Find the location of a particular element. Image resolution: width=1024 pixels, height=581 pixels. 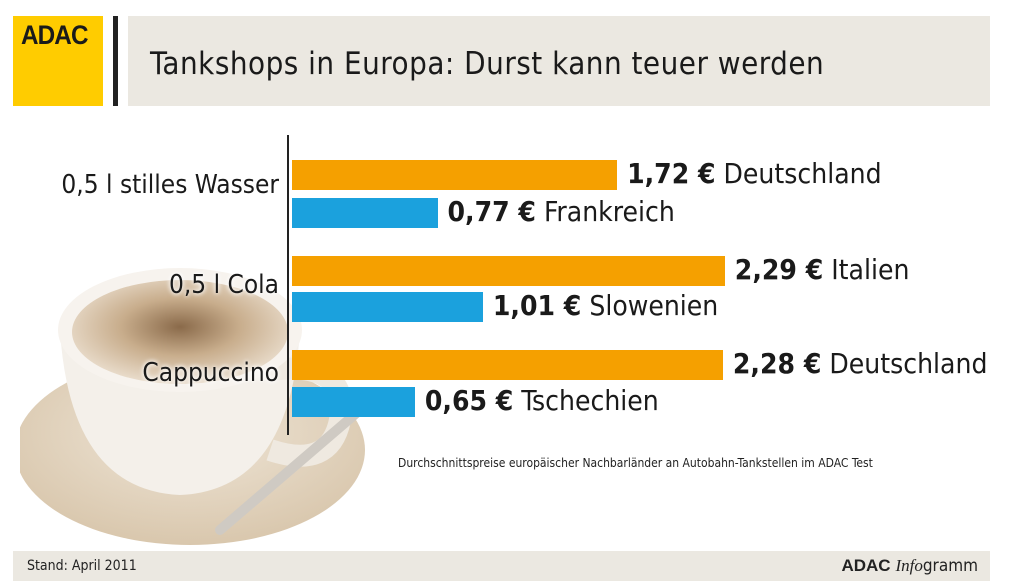

divider is located at coordinates (115, 61).